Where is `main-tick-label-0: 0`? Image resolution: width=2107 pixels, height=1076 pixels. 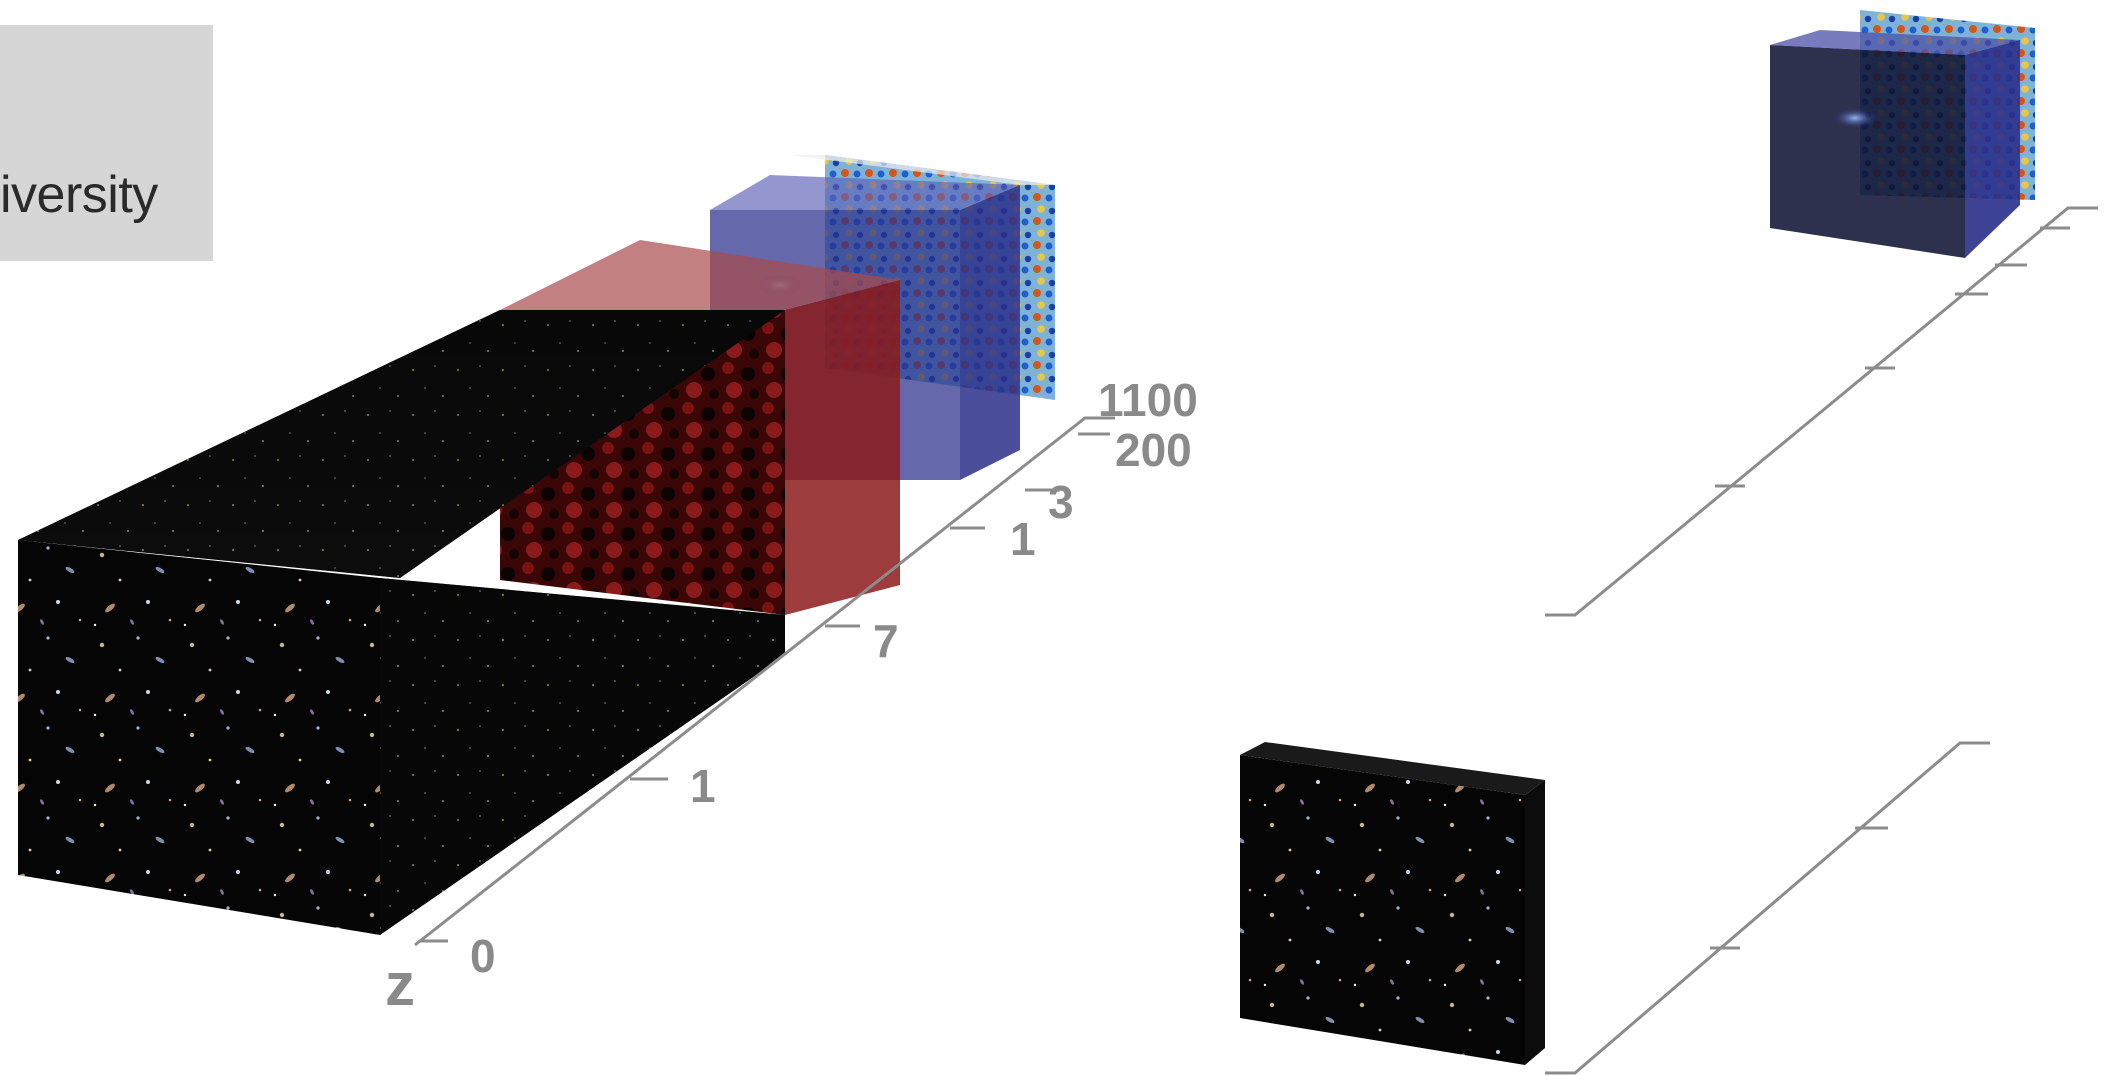
main-tick-label-0: 0 is located at coordinates (483, 956).